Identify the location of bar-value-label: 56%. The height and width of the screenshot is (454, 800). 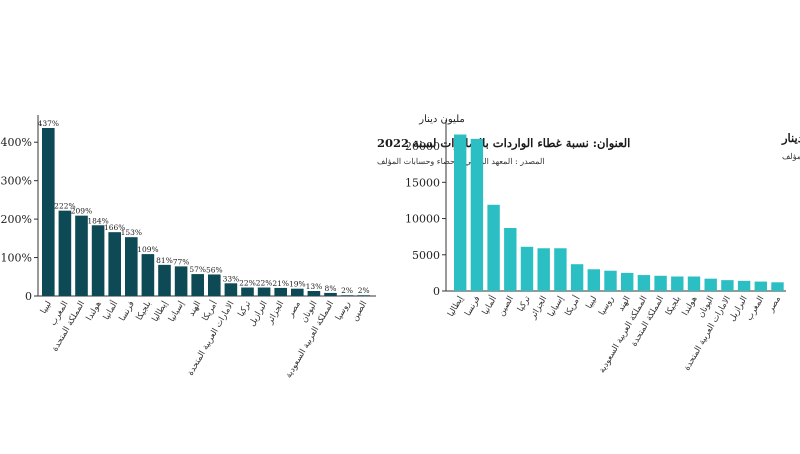
(214, 269).